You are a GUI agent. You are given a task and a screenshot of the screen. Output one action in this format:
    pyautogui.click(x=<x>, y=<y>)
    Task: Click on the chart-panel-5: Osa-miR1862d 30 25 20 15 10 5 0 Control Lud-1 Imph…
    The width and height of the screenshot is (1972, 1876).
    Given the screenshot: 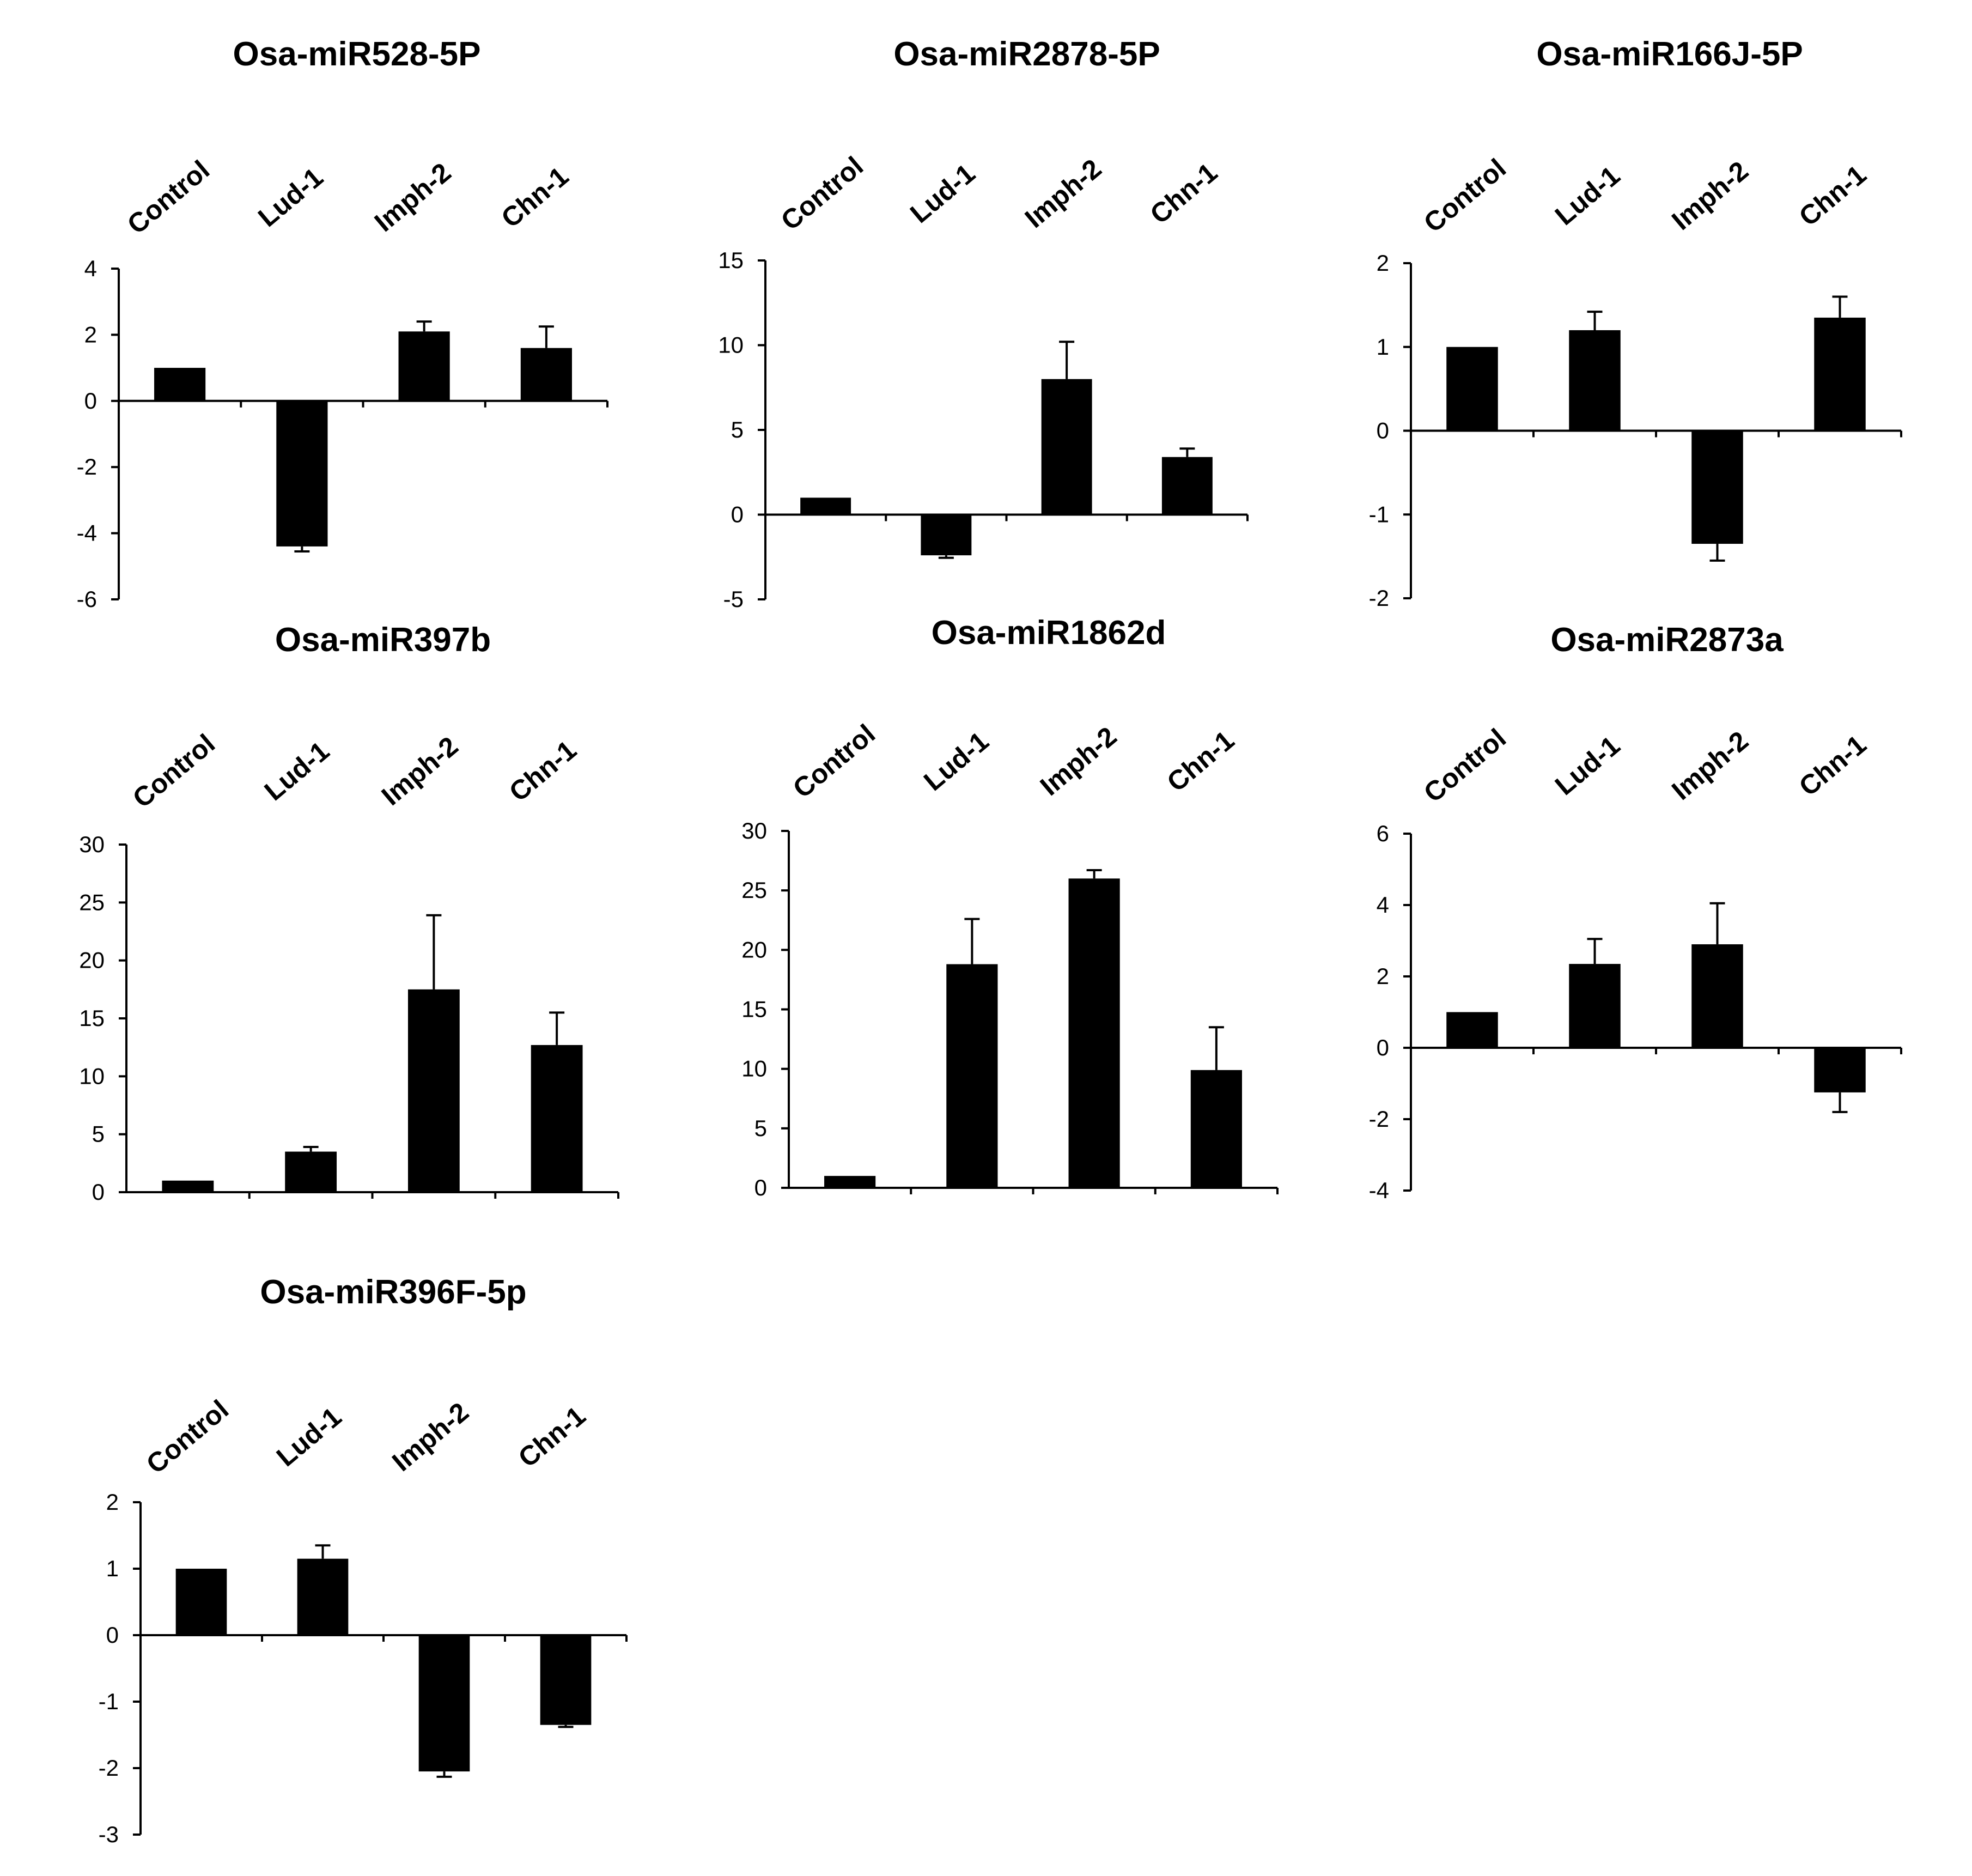 What is the action you would take?
    pyautogui.click(x=1010, y=907)
    